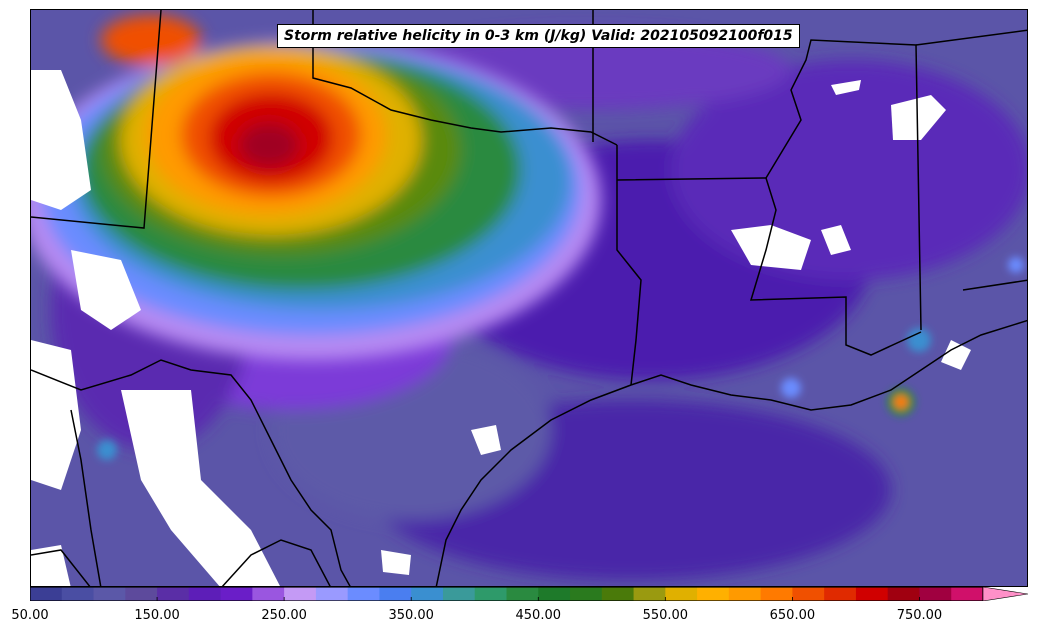 The image size is (1037, 633). Describe the element at coordinates (411, 615) in the screenshot. I see `colorbar-tick-label: 350.00` at that location.